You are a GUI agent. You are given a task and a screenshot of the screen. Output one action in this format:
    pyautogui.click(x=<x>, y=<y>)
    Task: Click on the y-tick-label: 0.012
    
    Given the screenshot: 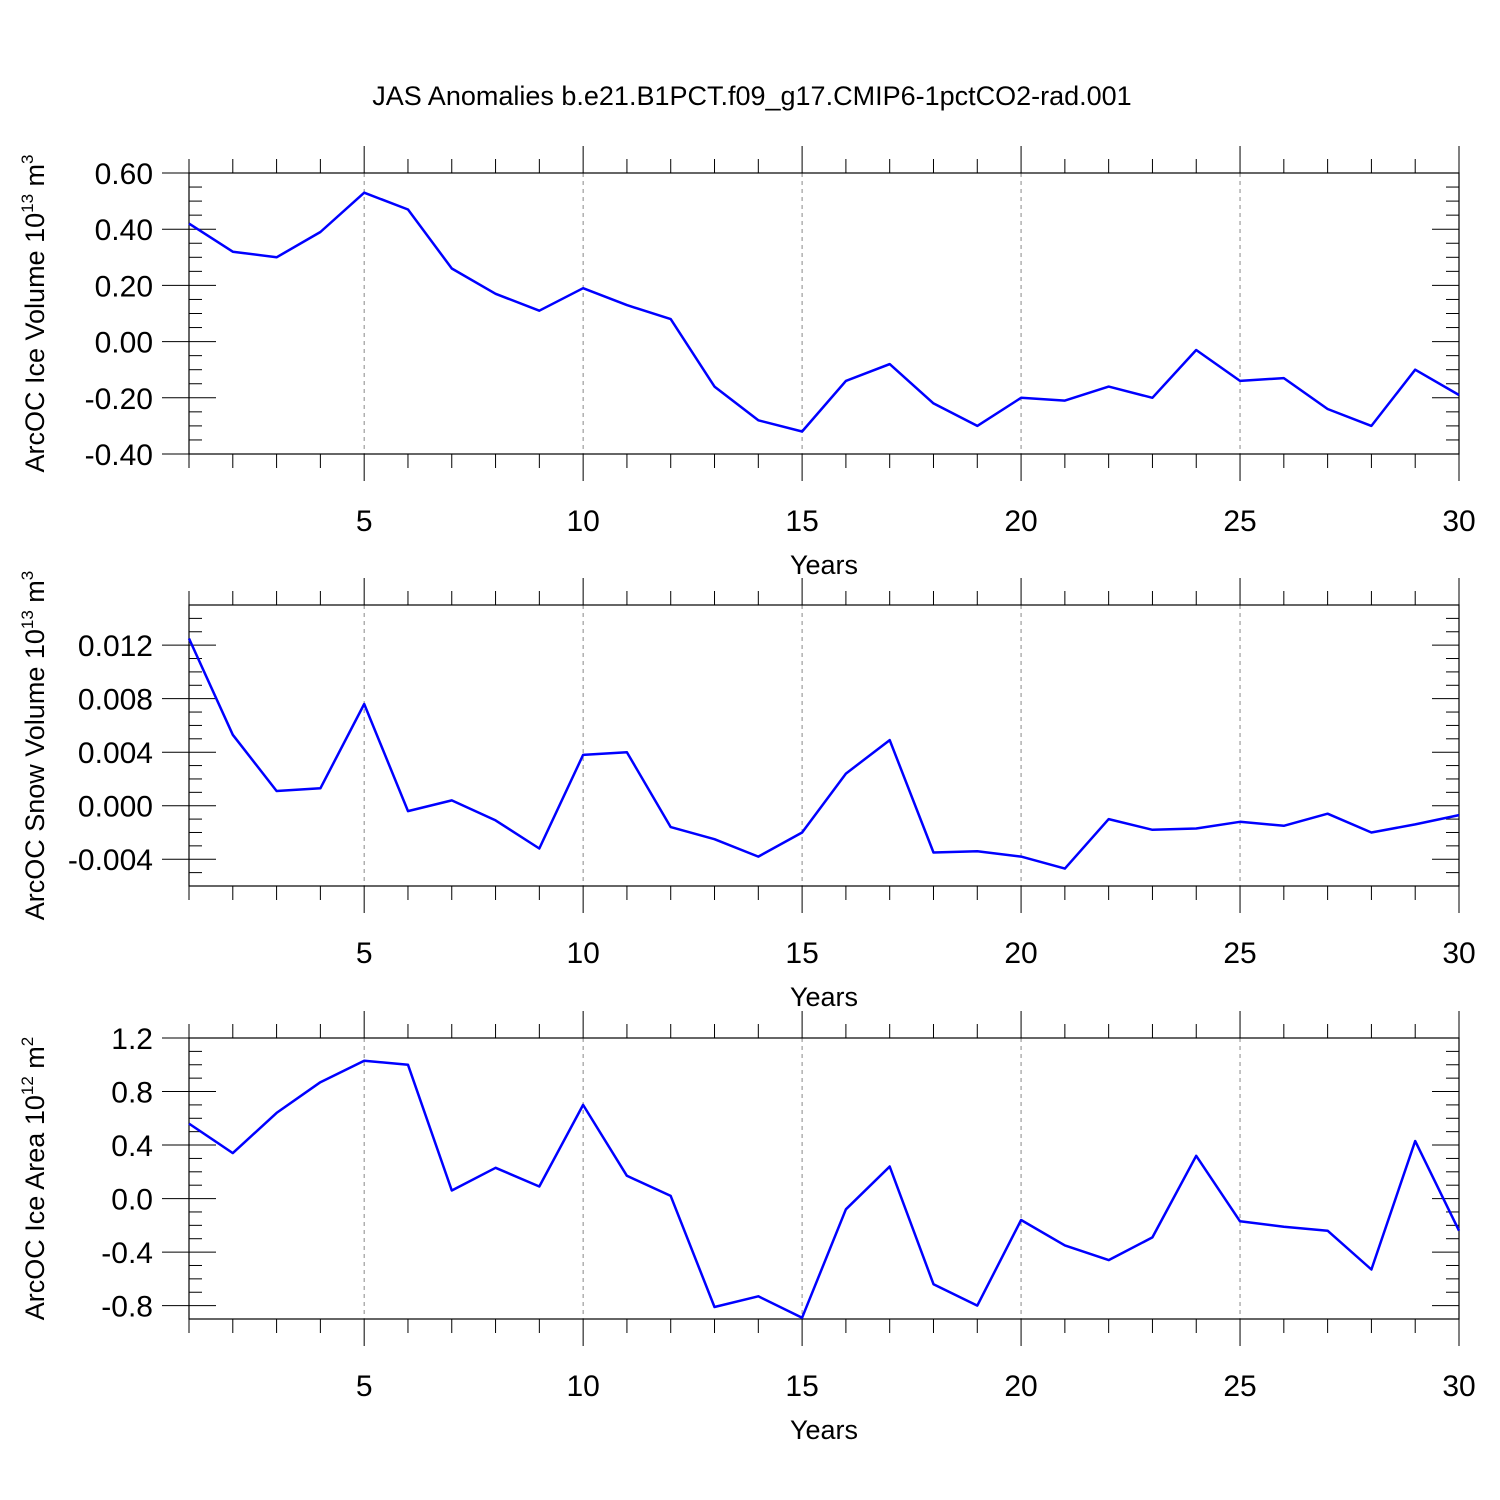 What is the action you would take?
    pyautogui.click(x=115, y=646)
    